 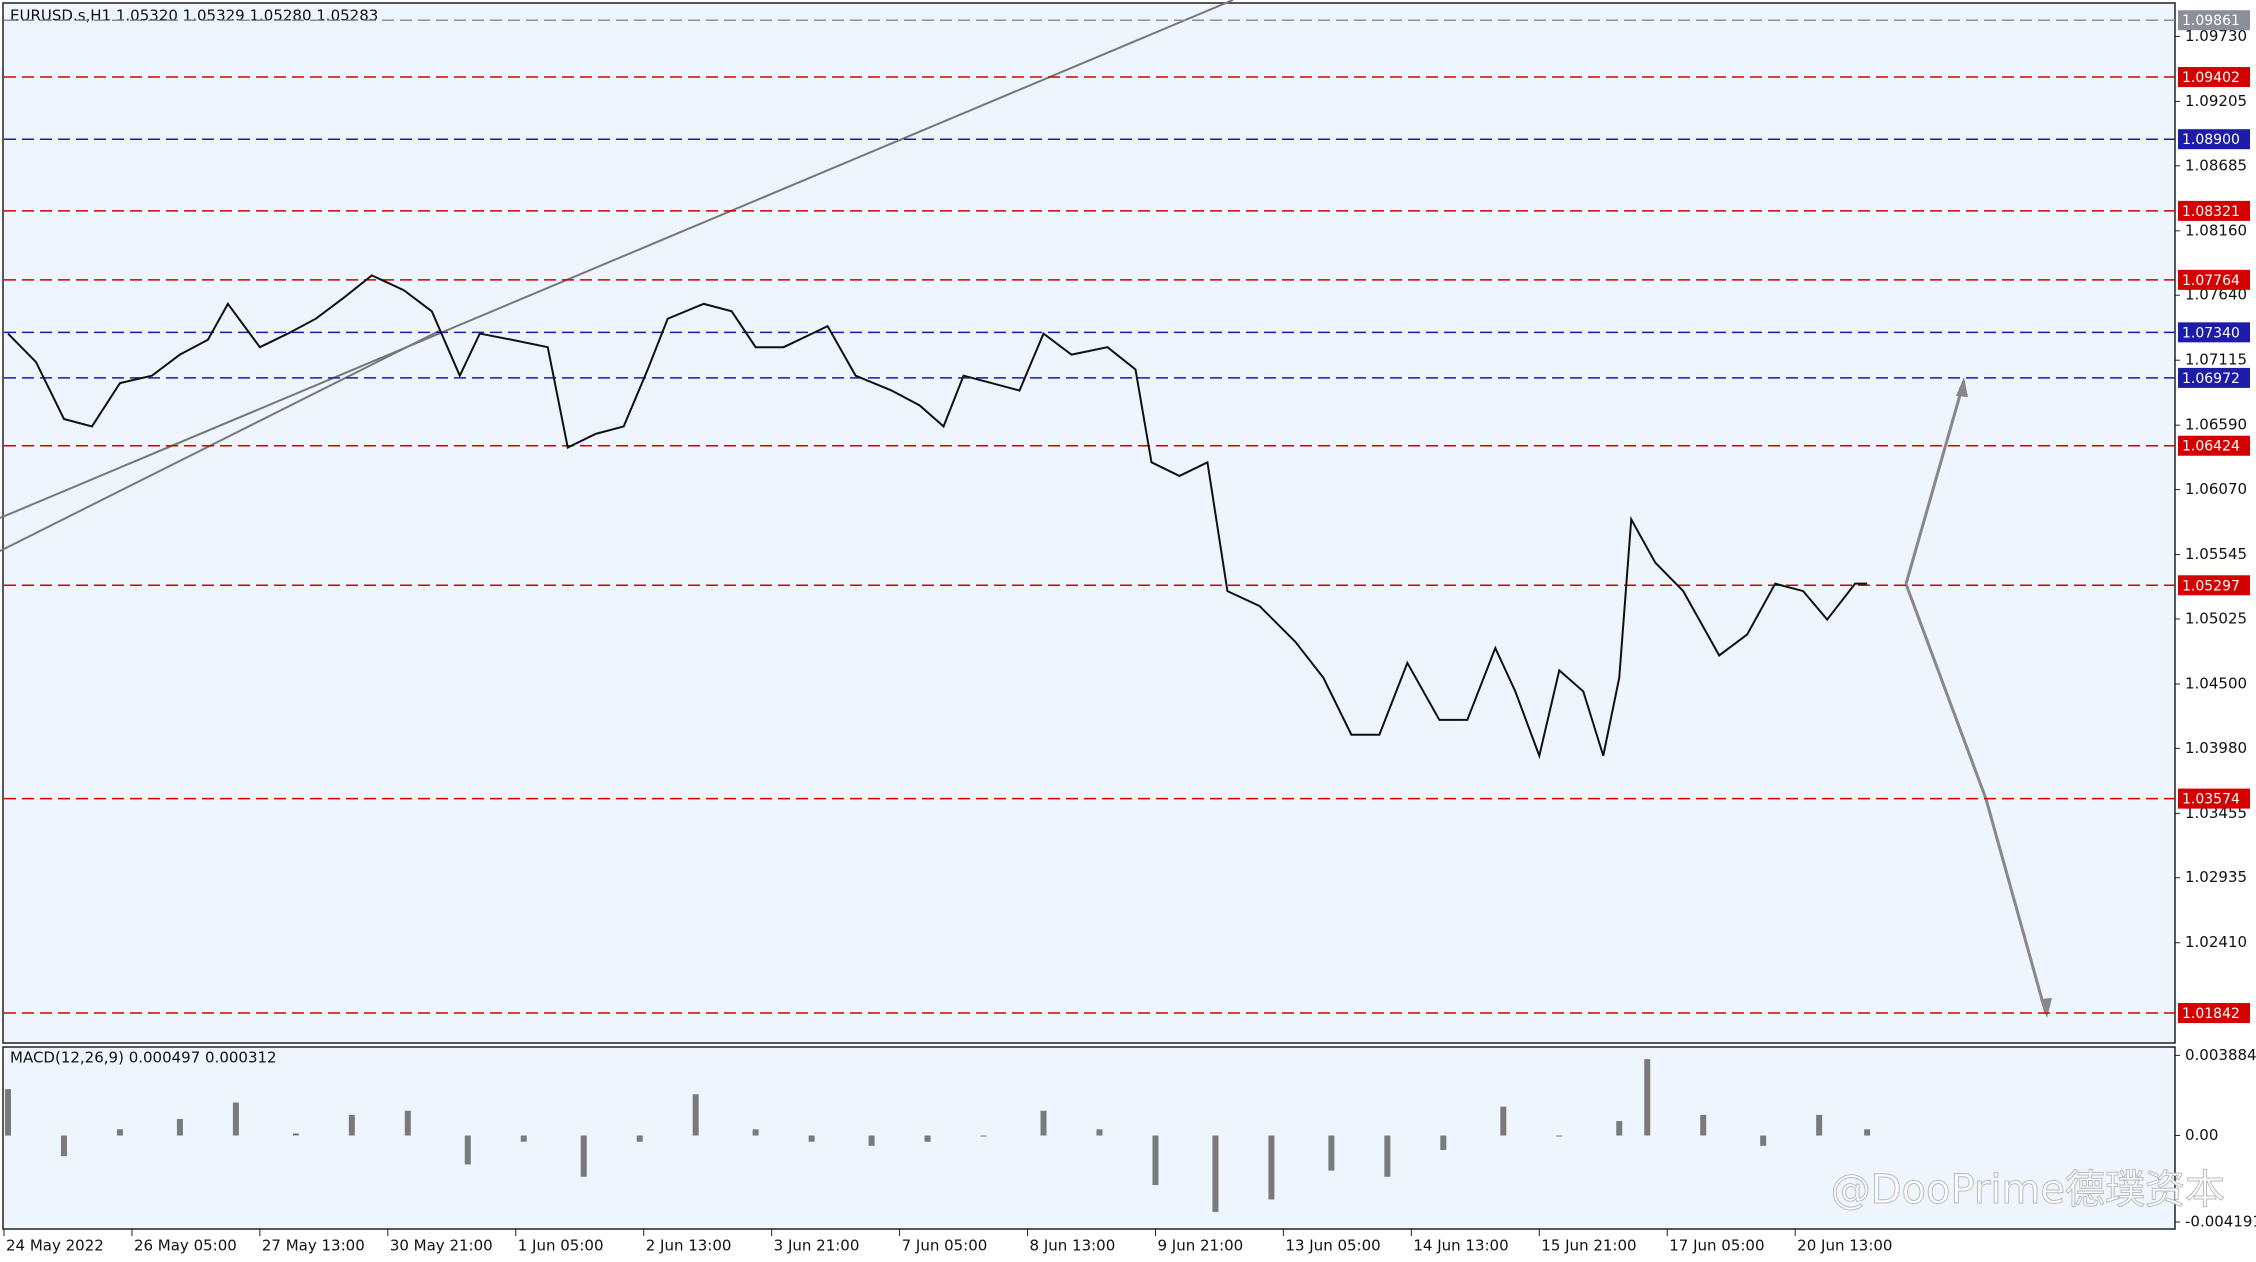 What do you see at coordinates (2216, 101) in the screenshot?
I see `y-tick-label: 1.09205` at bounding box center [2216, 101].